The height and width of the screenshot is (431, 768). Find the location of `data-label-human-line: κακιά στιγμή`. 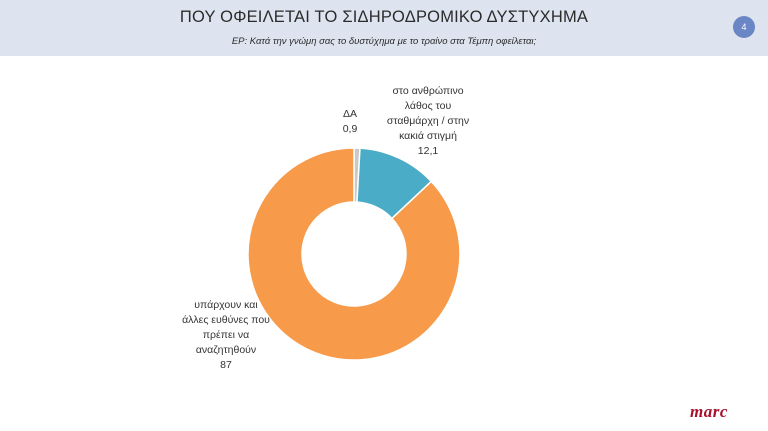

data-label-human-line: κακιά στιγμή is located at coordinates (428, 136).